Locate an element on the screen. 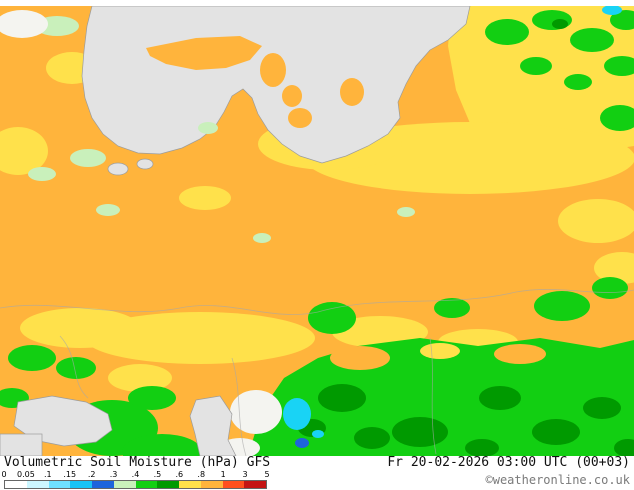 The image size is (634, 490). black-sea is located at coordinates (63, 421).